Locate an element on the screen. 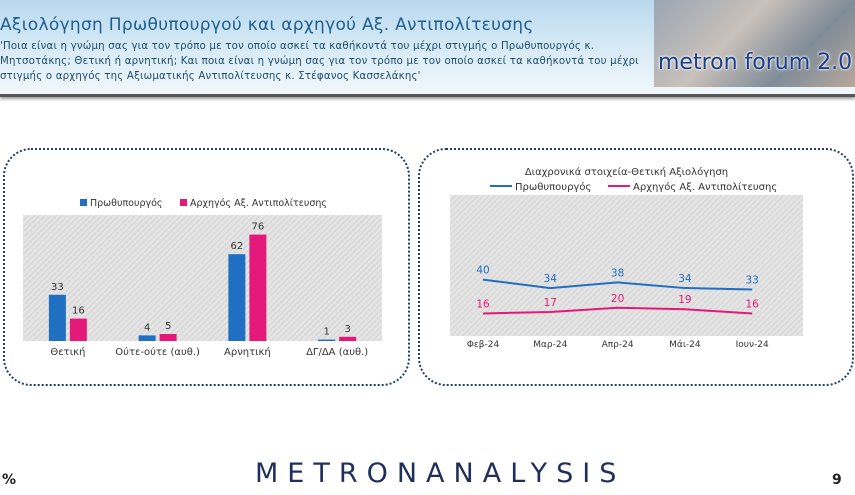  x-tick-label: Θετική is located at coordinates (67, 352).